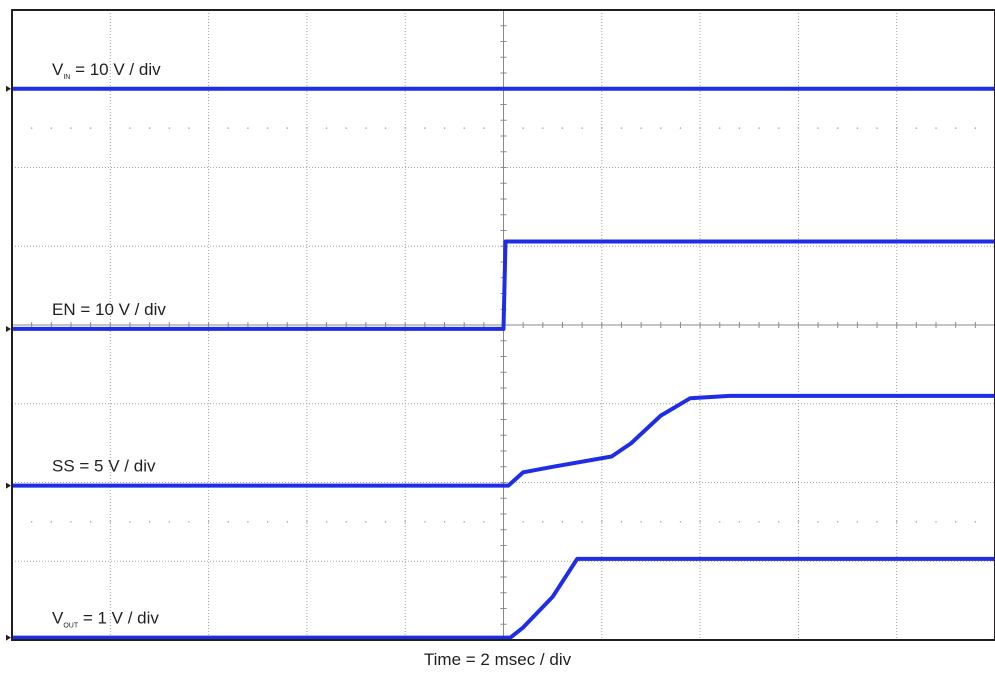  I want to click on channel-marker-v-out, so click(8, 637).